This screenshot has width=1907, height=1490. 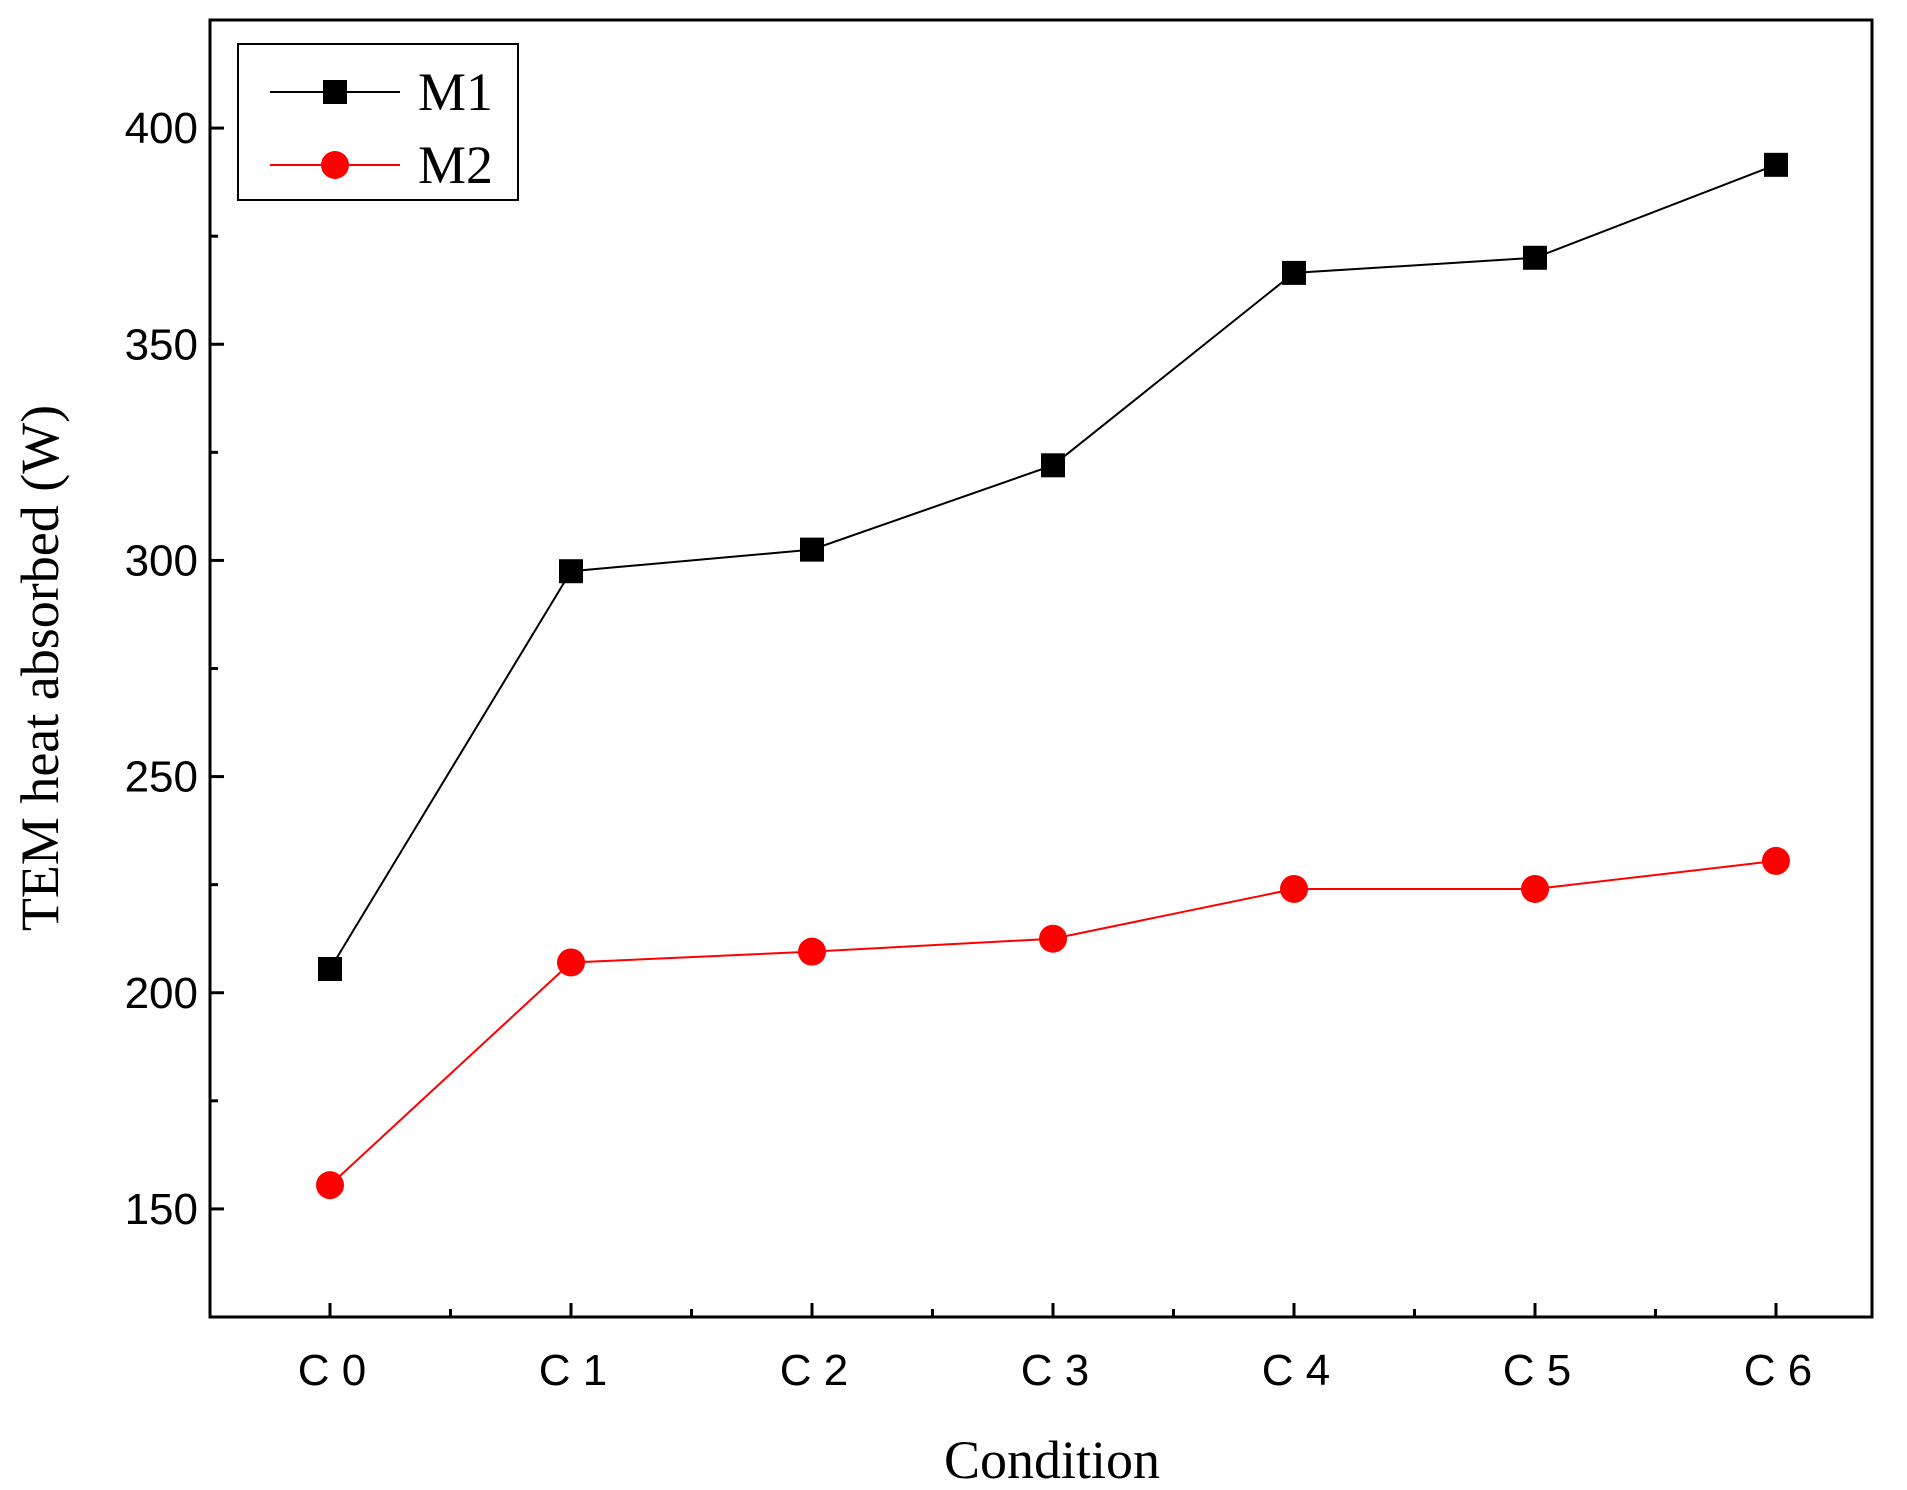 What do you see at coordinates (161, 560) in the screenshot?
I see `y-tick-label: 300` at bounding box center [161, 560].